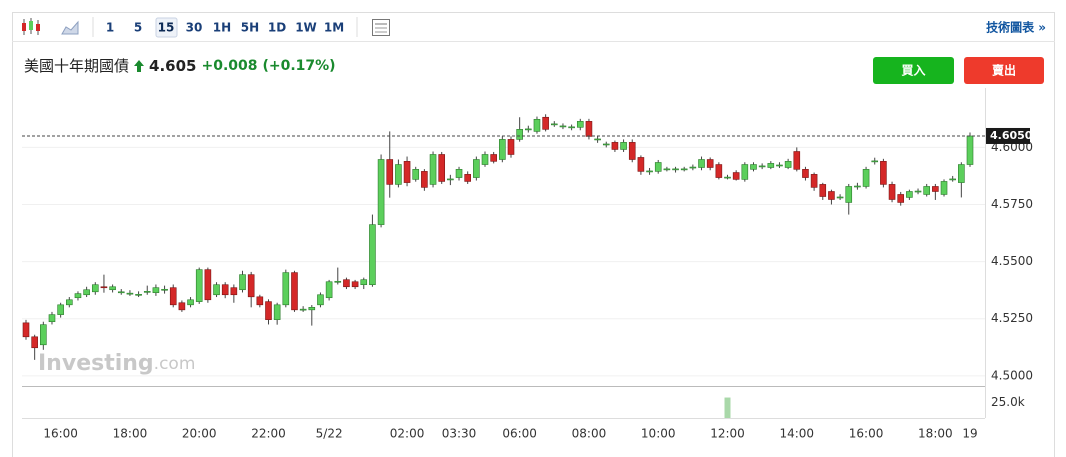 The image size is (1066, 457). I want to click on y-tick-label: 4.5250, so click(1012, 318).